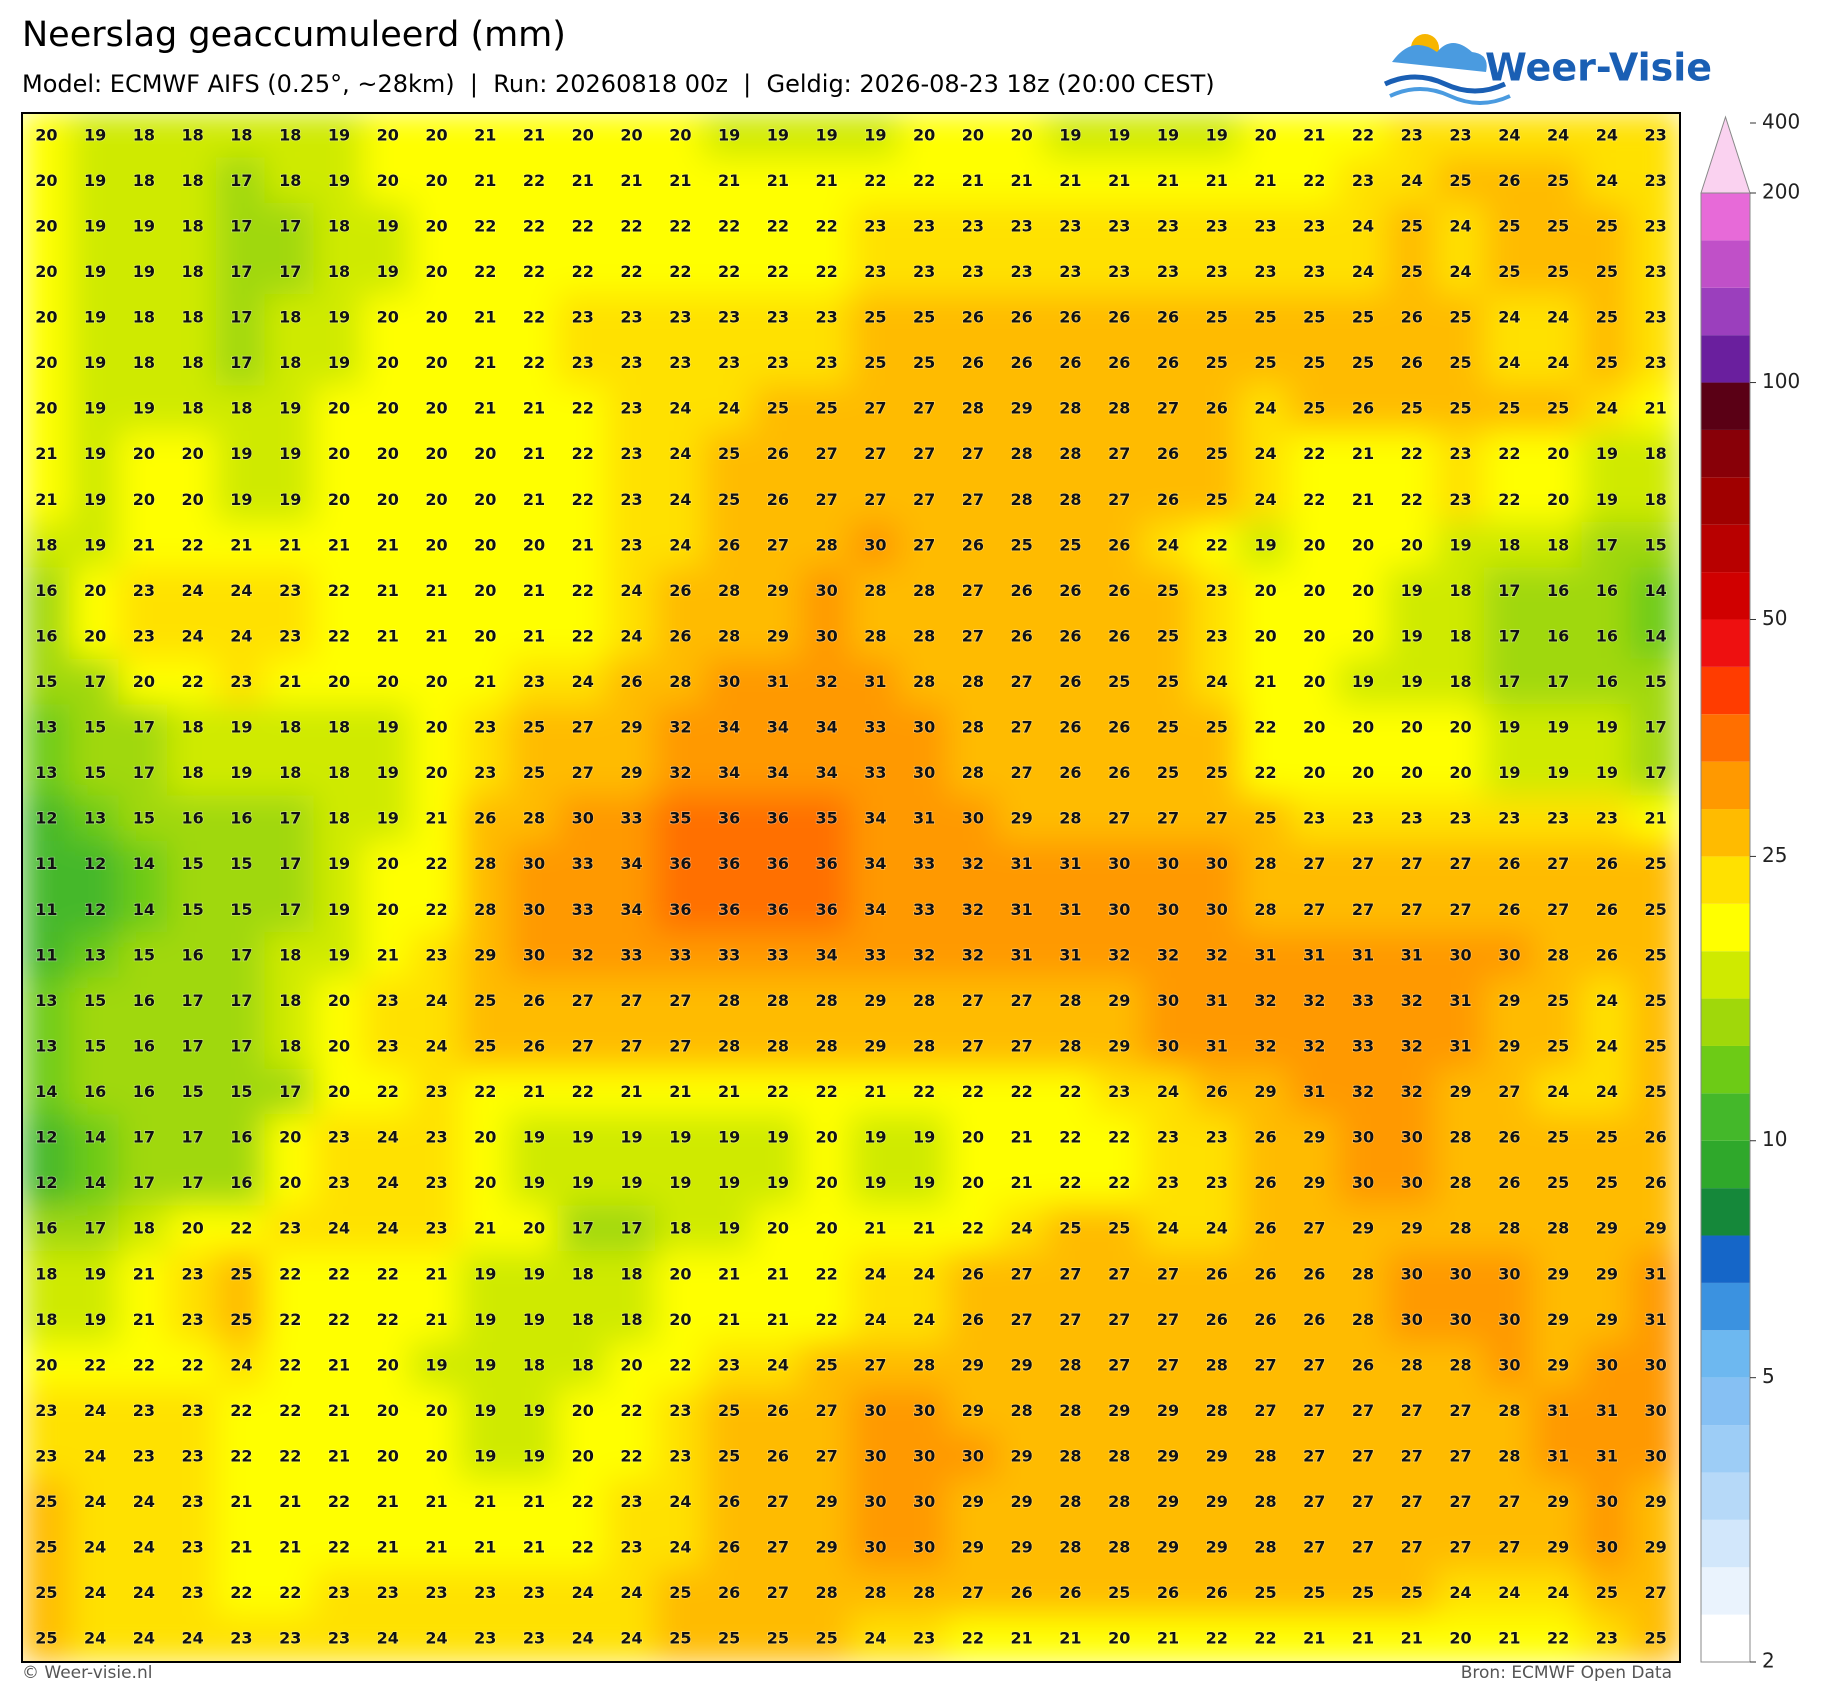 The width and height of the screenshot is (1824, 1685). I want to click on grid-value: 25, so click(1314, 408).